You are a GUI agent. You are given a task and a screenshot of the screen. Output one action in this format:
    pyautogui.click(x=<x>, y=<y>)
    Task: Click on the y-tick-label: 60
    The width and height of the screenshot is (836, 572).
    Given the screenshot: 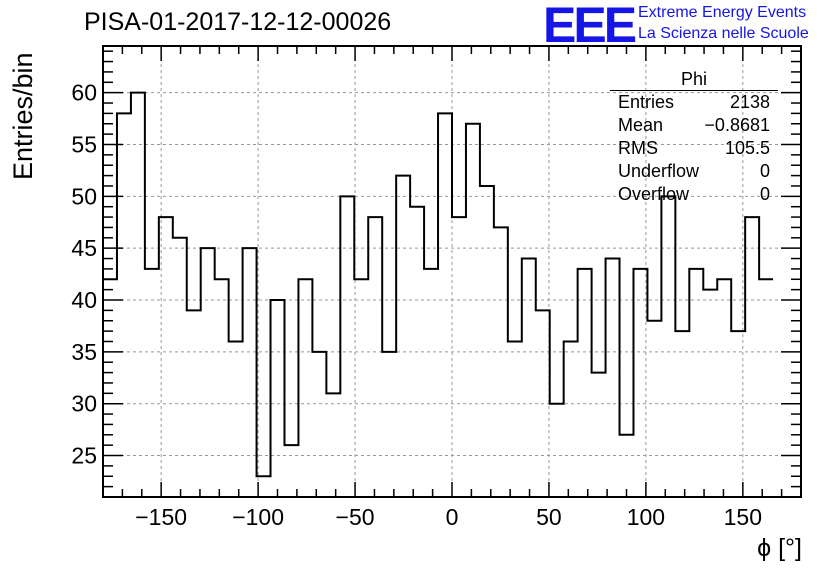 What is the action you would take?
    pyautogui.click(x=84, y=93)
    